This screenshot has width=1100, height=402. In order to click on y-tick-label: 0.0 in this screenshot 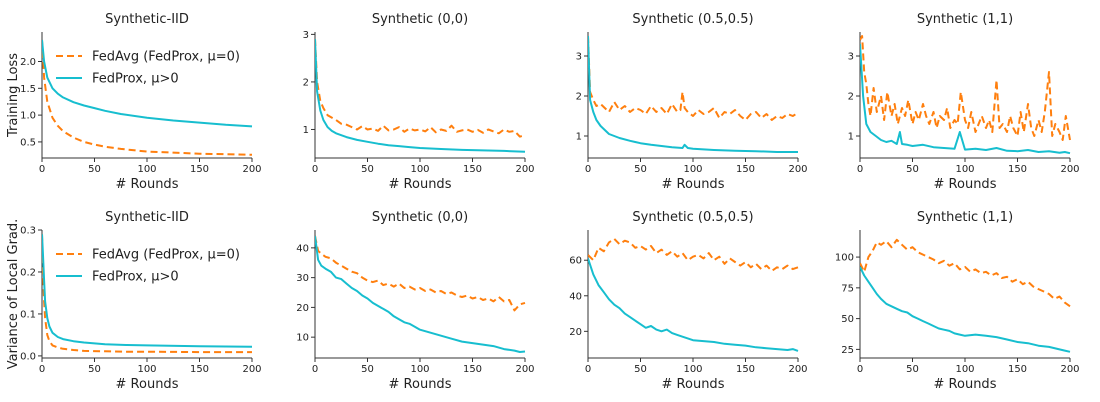, I will do `click(28, 356)`.